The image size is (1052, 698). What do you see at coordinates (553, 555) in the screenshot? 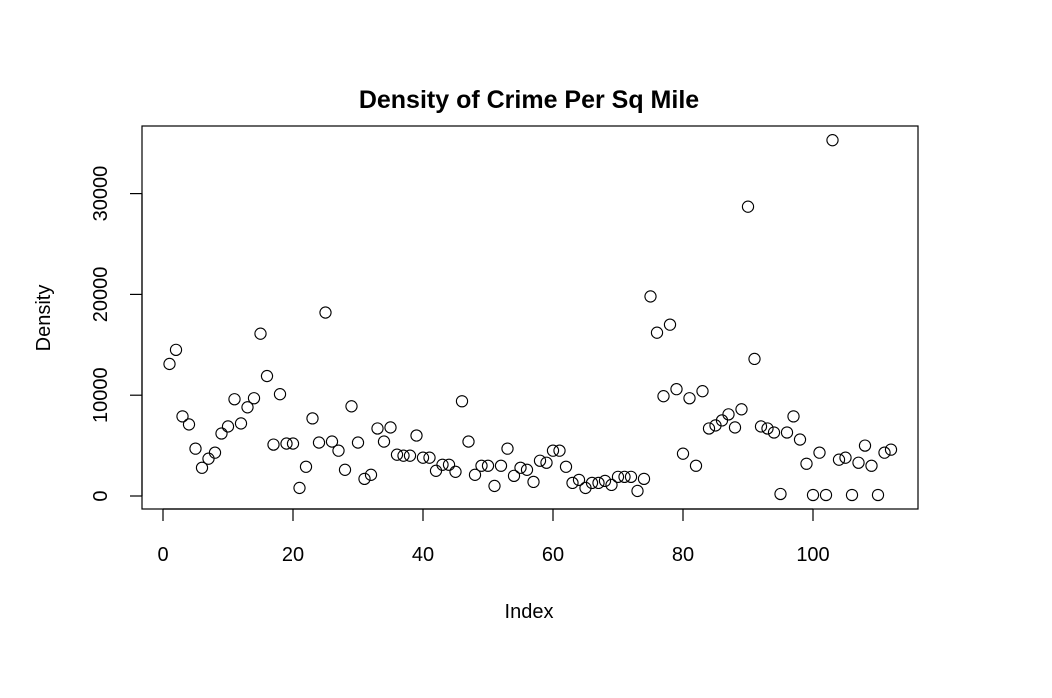
I see `x-tick-label: 60` at bounding box center [553, 555].